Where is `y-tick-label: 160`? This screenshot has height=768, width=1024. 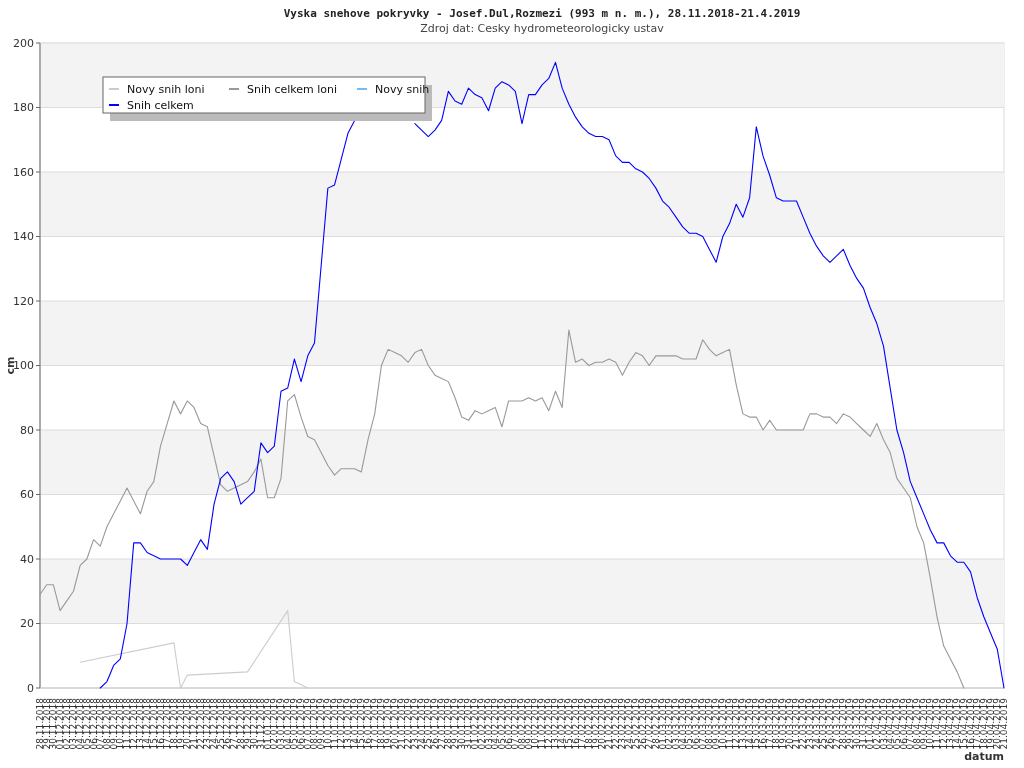 y-tick-label: 160 is located at coordinates (23, 172).